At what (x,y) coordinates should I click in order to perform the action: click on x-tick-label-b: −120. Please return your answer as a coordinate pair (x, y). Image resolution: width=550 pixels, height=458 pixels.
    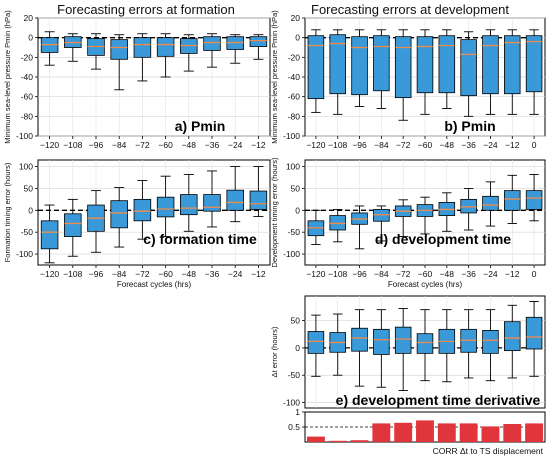
    Looking at the image, I should click on (315, 145).